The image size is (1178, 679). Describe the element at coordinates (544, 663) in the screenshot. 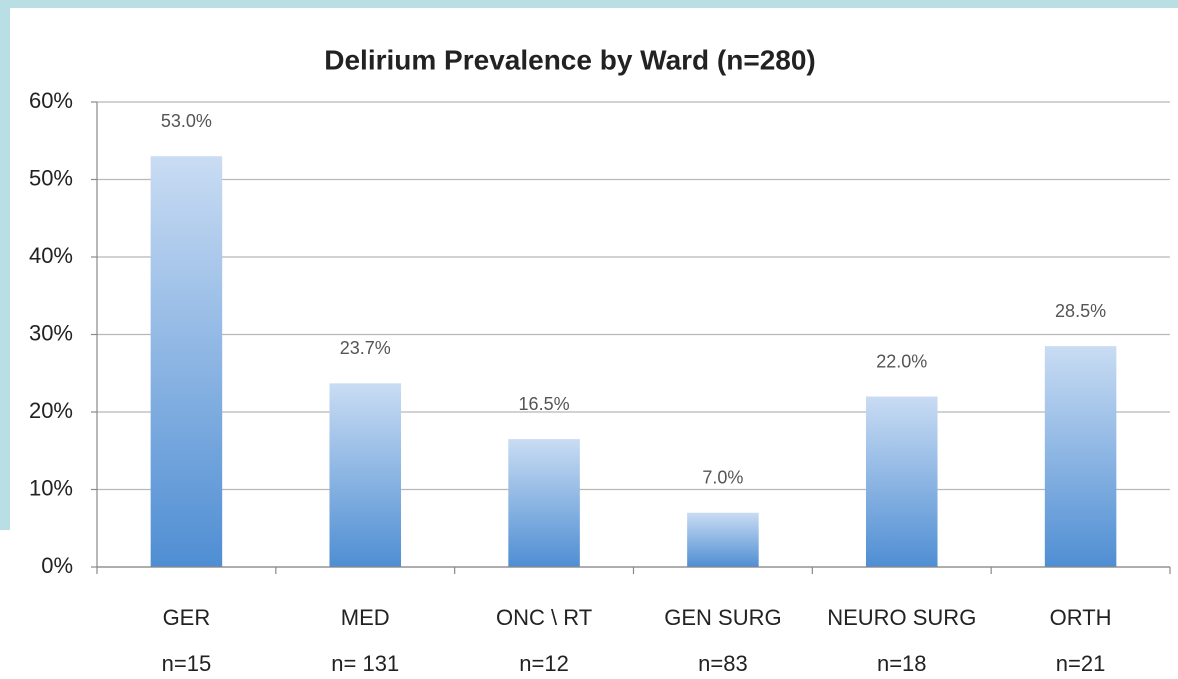

I see `x-tick-count: n=12` at that location.